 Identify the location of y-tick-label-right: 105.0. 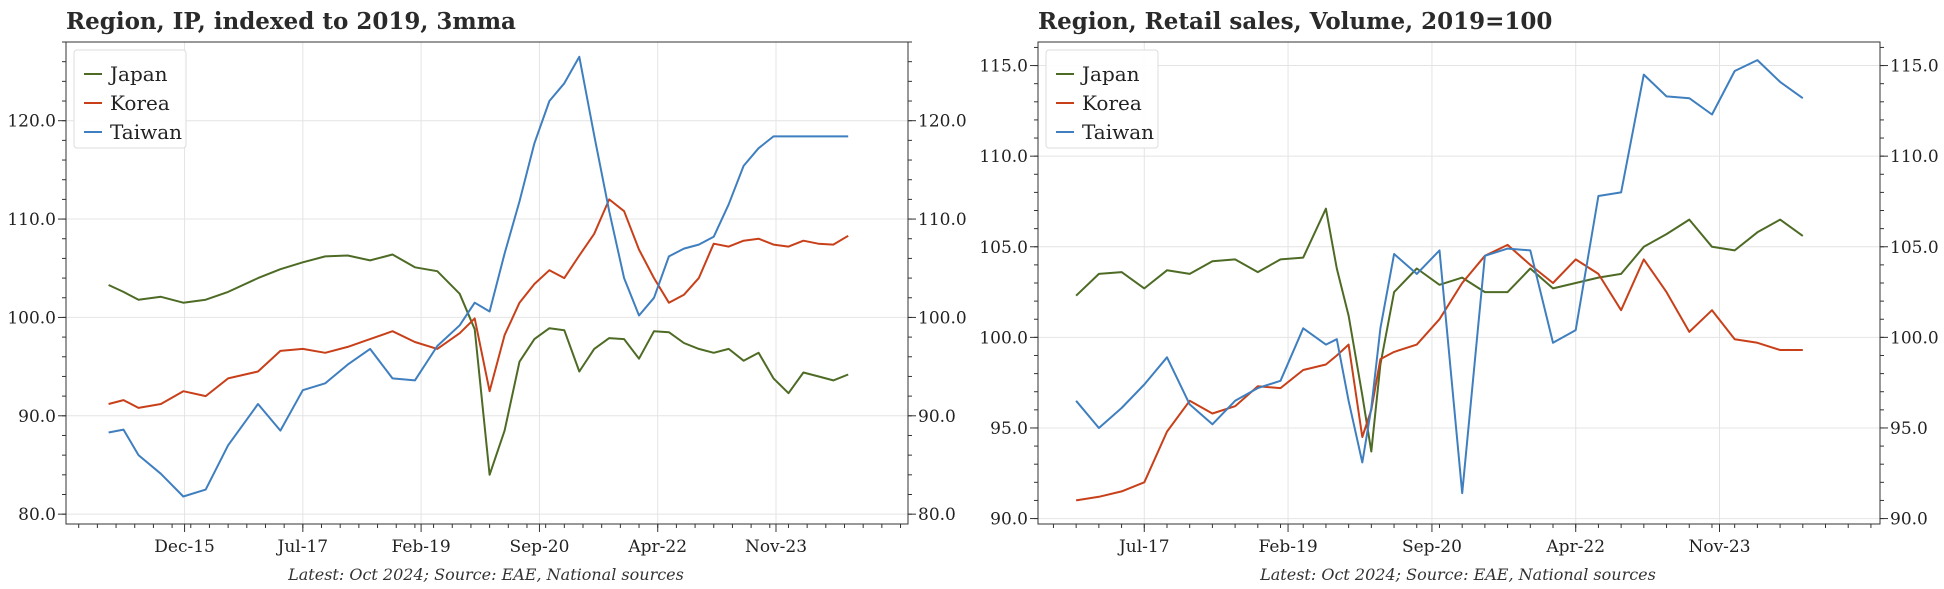
(1914, 248).